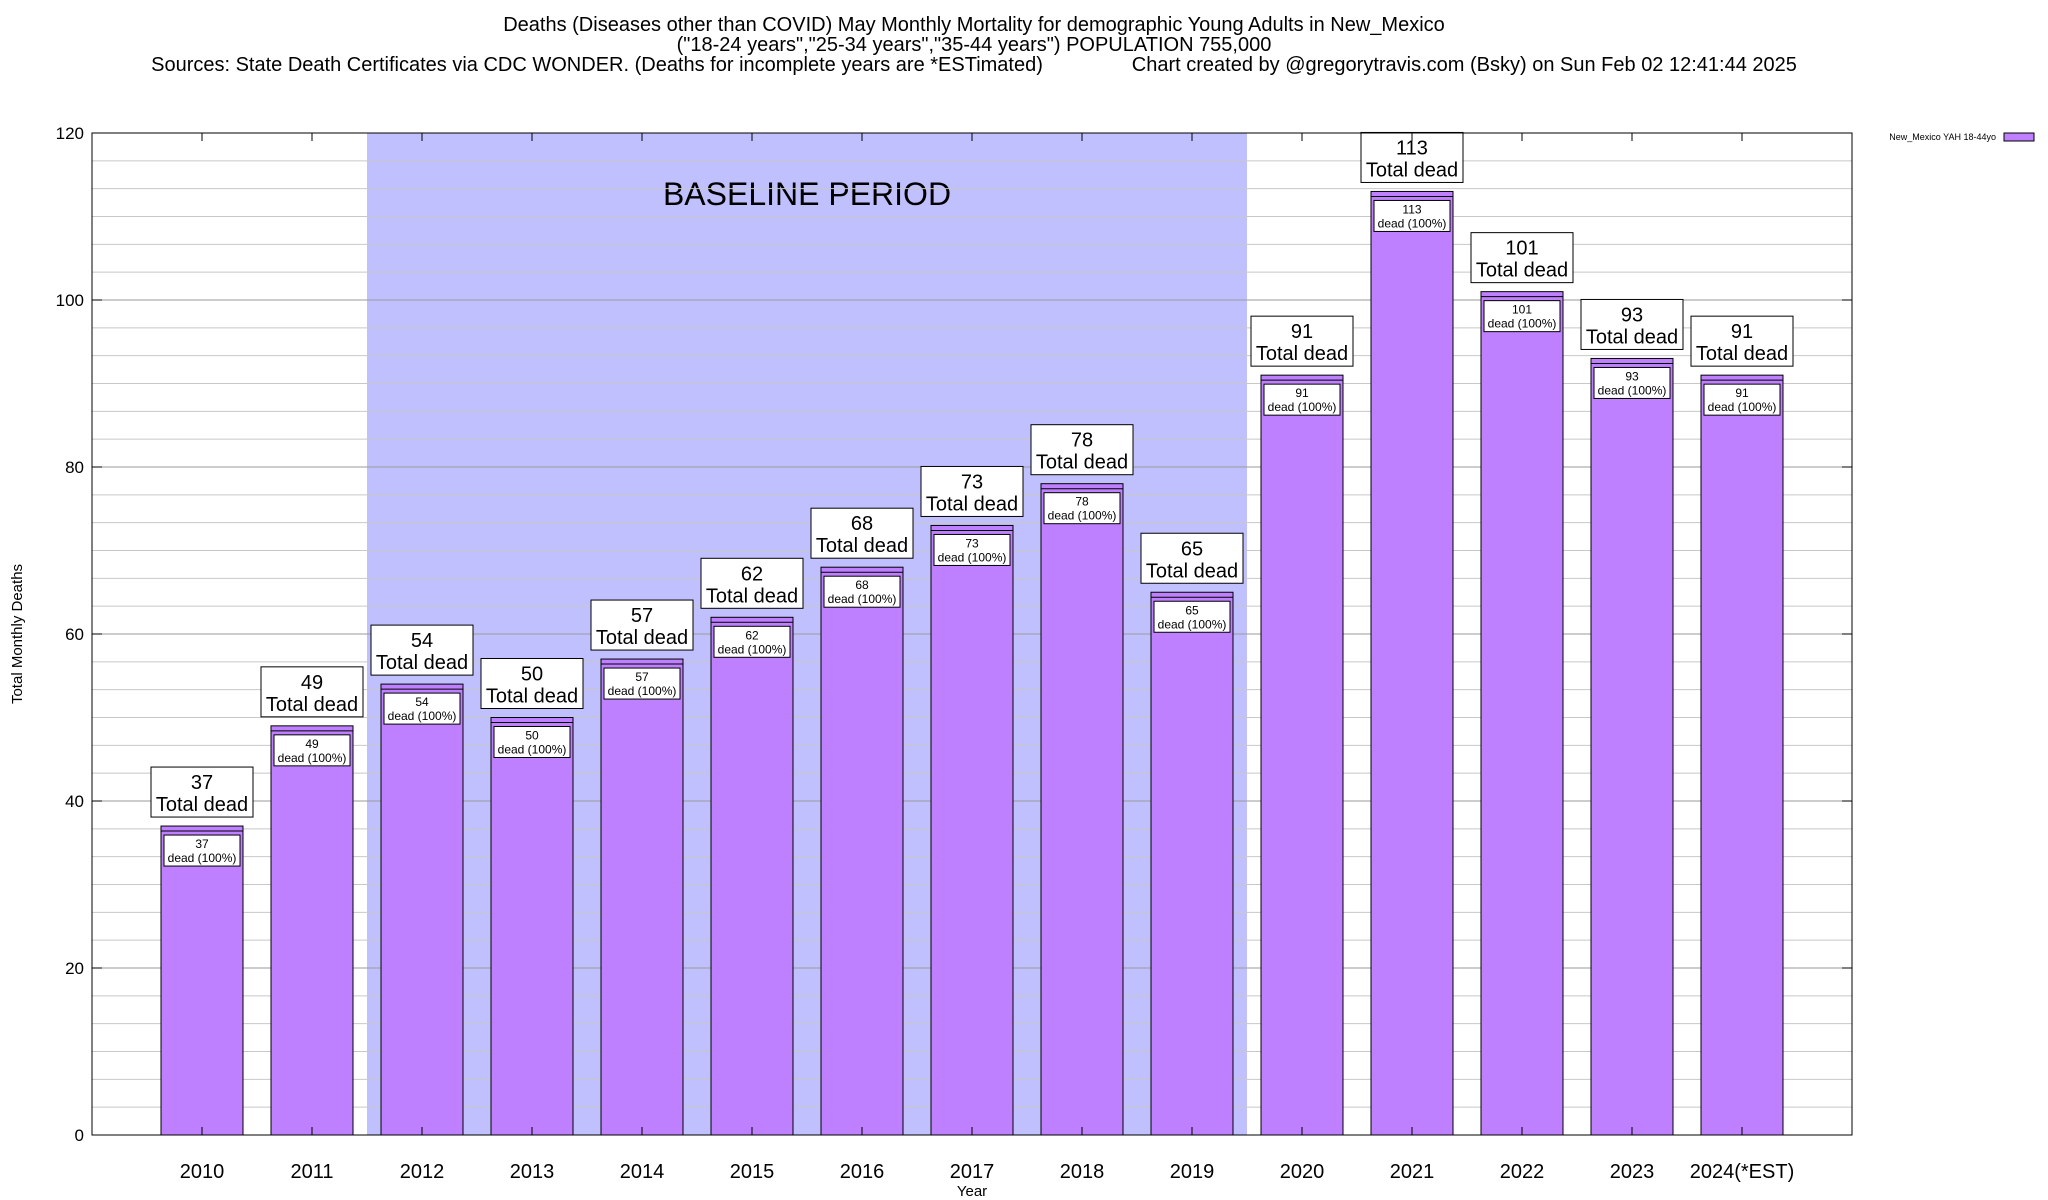 The image size is (2048, 1200). What do you see at coordinates (422, 1172) in the screenshot?
I see `x-tick-label: 2012` at bounding box center [422, 1172].